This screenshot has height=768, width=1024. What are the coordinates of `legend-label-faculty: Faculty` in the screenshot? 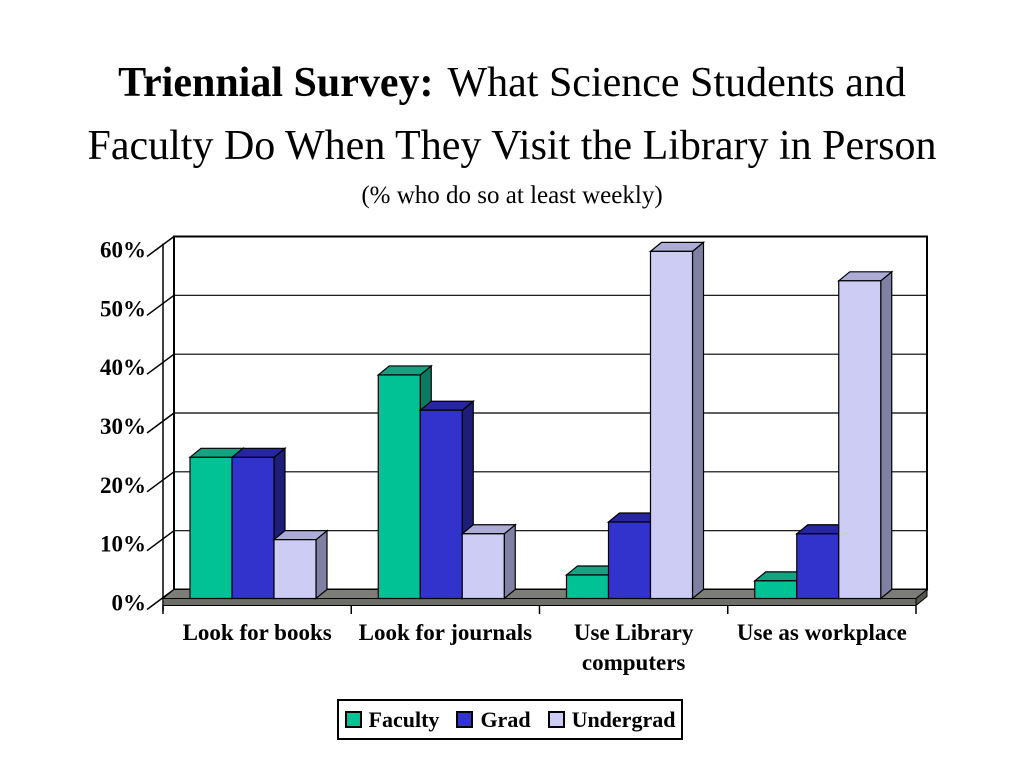 It's located at (404, 719).